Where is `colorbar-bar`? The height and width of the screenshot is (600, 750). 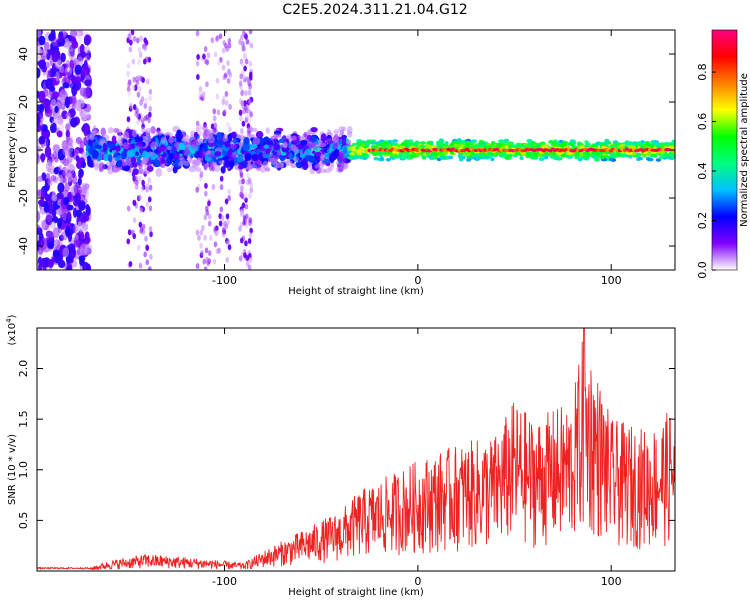
colorbar-bar is located at coordinates (724, 150).